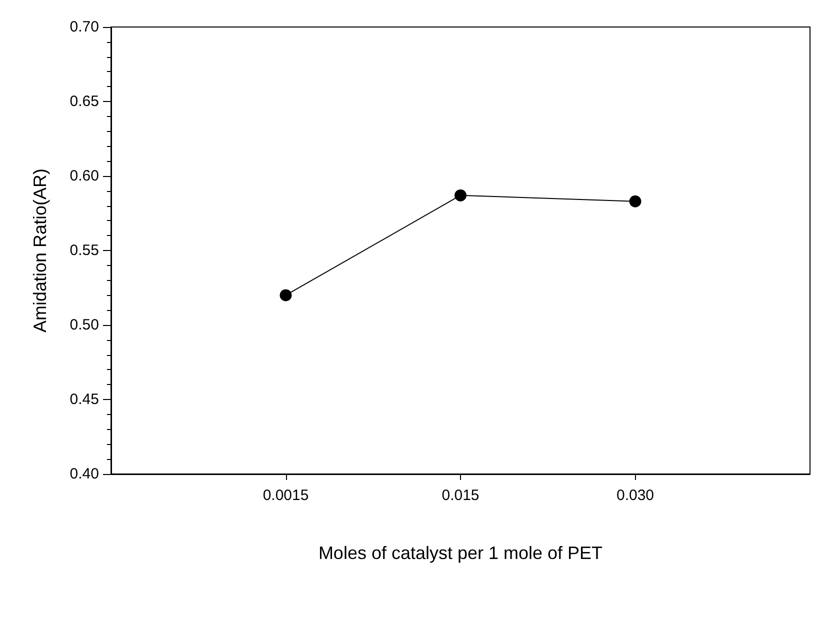 The image size is (823, 621). I want to click on y-tick-label: 0.40, so click(84, 474).